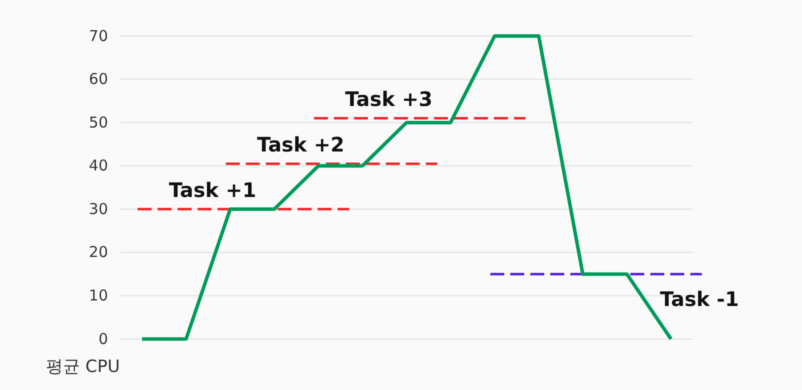 This screenshot has width=802, height=390. Describe the element at coordinates (389, 99) in the screenshot. I see `ref-line-label: Task +3` at that location.